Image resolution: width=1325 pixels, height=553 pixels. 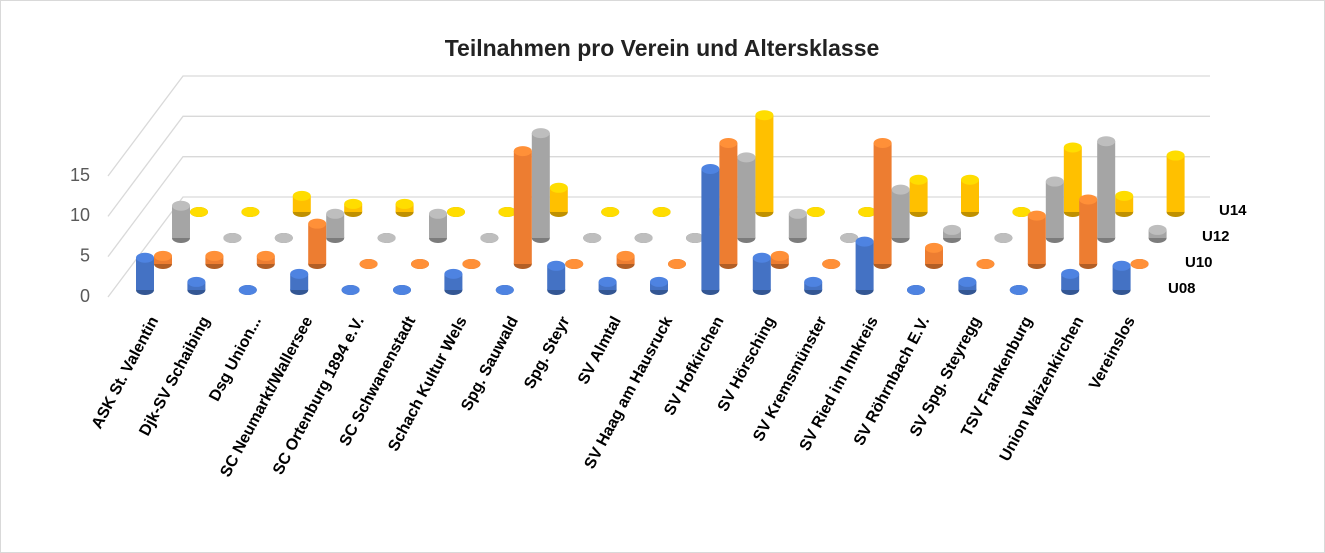 I want to click on y-tick-label: 5, so click(x=85, y=255).